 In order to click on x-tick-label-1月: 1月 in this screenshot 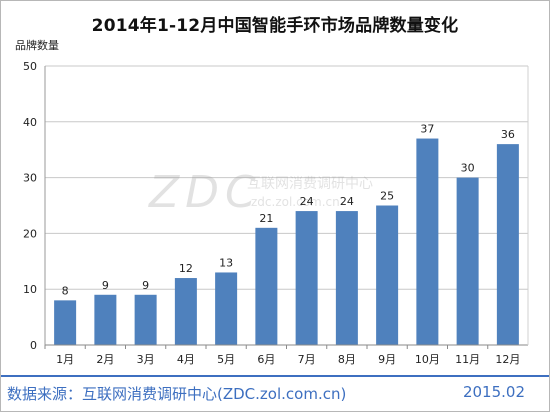, I will do `click(65, 359)`.